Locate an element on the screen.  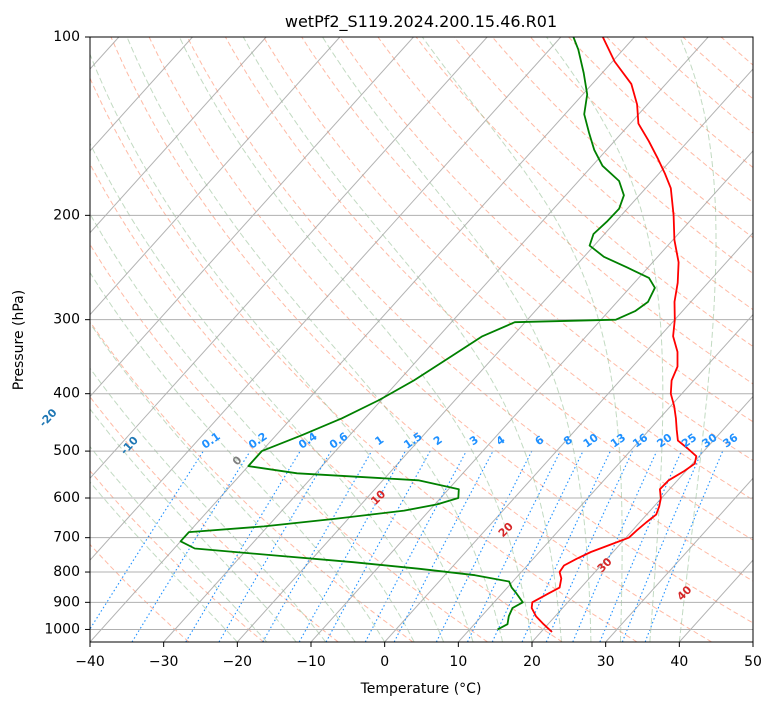
mixing-ratio-label: 1 is located at coordinates (379, 440).